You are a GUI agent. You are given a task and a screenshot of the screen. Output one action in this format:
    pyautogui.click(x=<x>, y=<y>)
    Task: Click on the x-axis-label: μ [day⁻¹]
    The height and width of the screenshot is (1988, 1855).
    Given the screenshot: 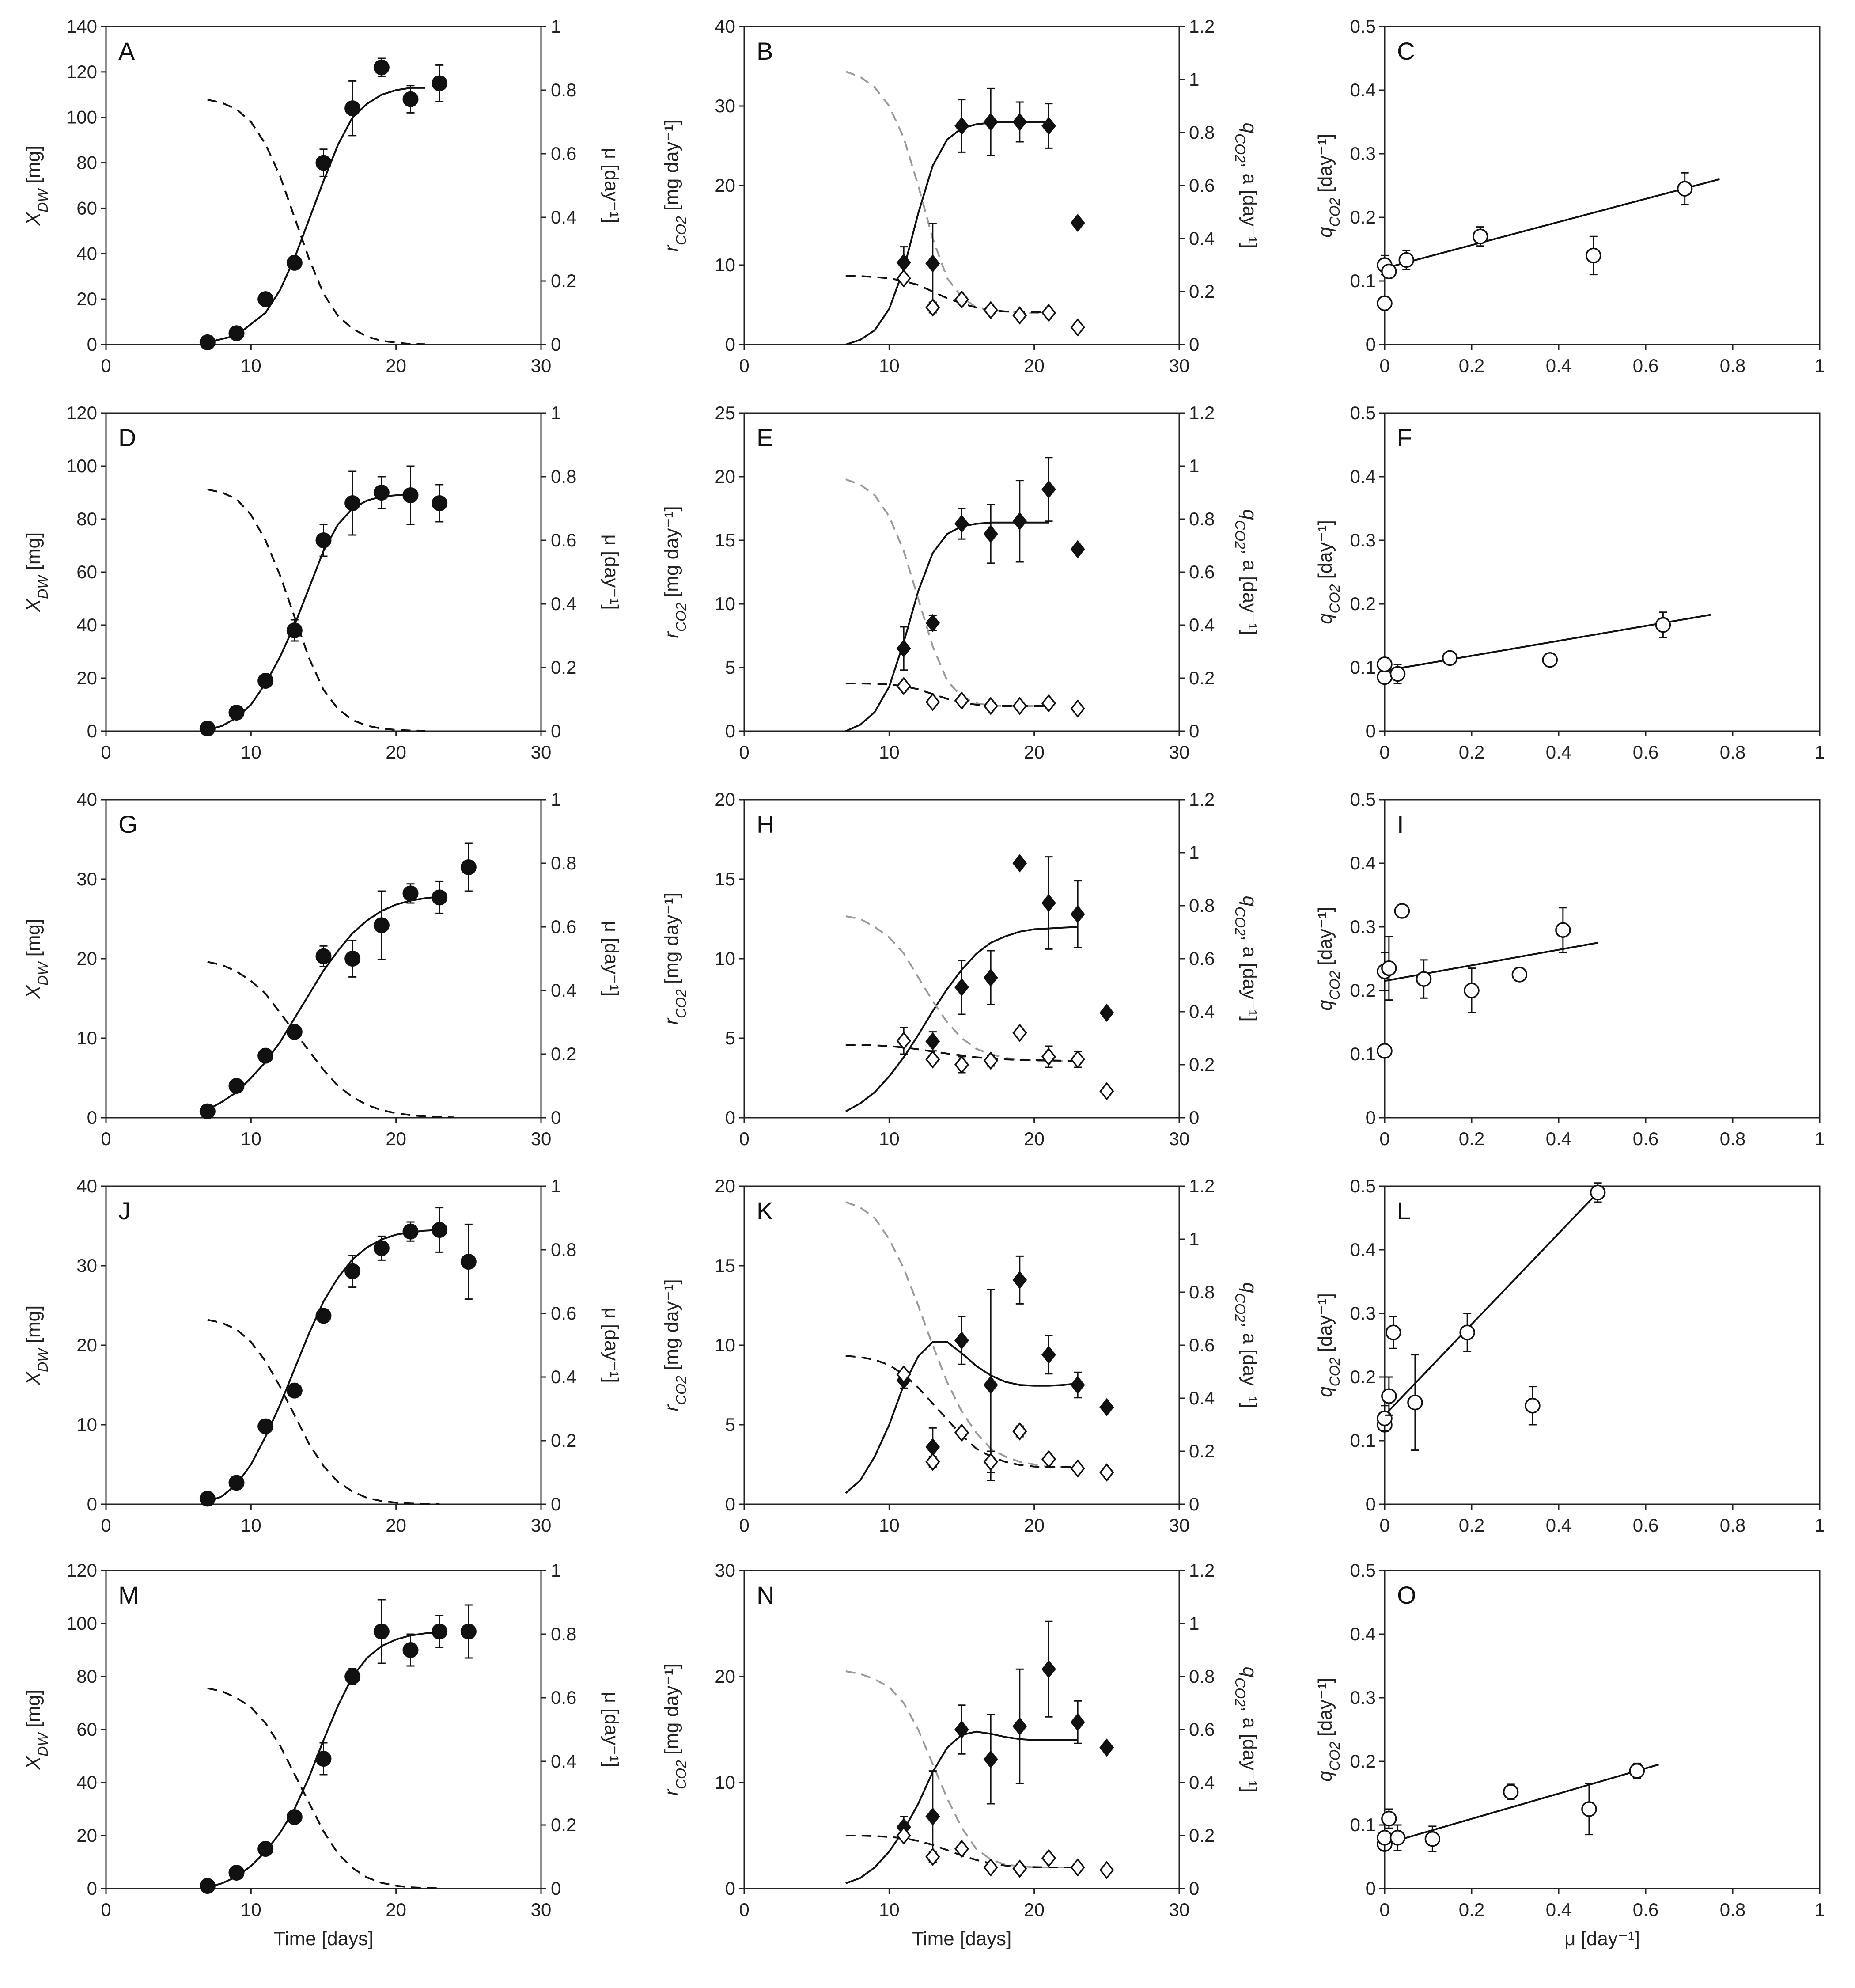 What is the action you would take?
    pyautogui.click(x=1602, y=1939)
    